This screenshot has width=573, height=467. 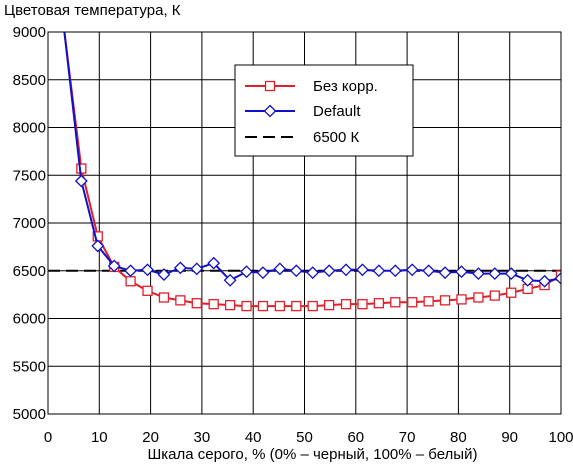 What do you see at coordinates (92, 10) in the screenshot?
I see `chart-title: Цветовая температура, К` at bounding box center [92, 10].